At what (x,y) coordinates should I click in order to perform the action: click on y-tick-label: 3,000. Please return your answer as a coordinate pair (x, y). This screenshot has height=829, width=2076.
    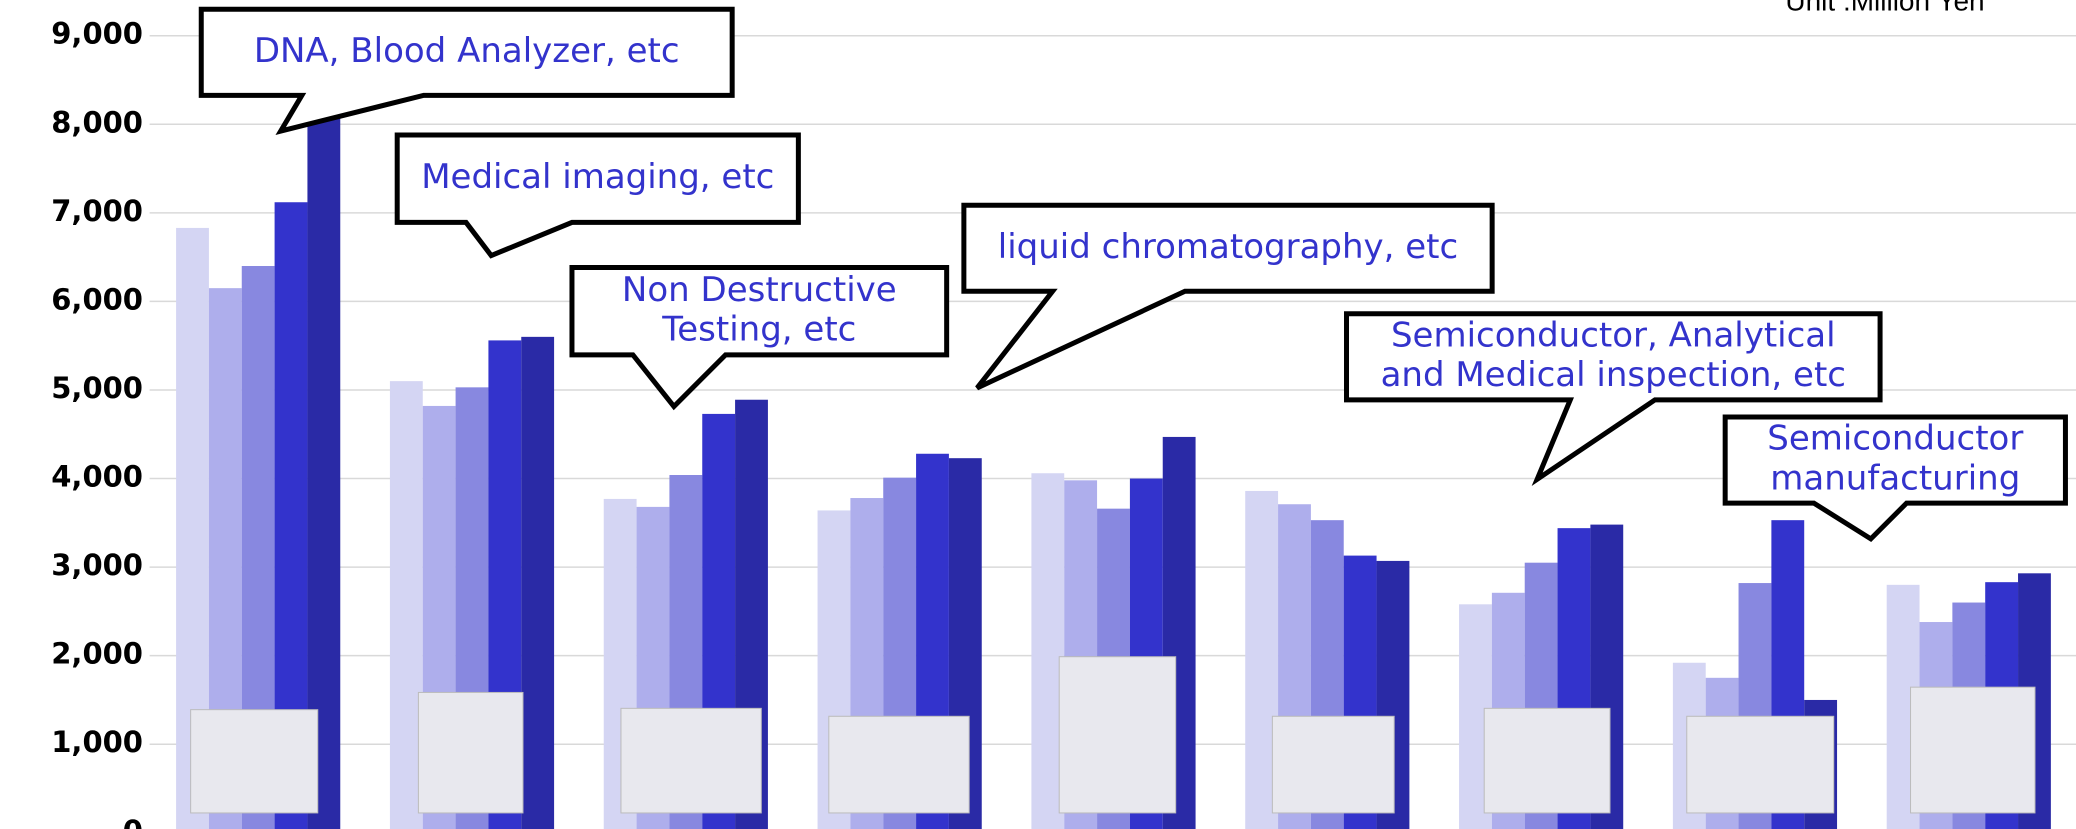
    Looking at the image, I should click on (97, 565).